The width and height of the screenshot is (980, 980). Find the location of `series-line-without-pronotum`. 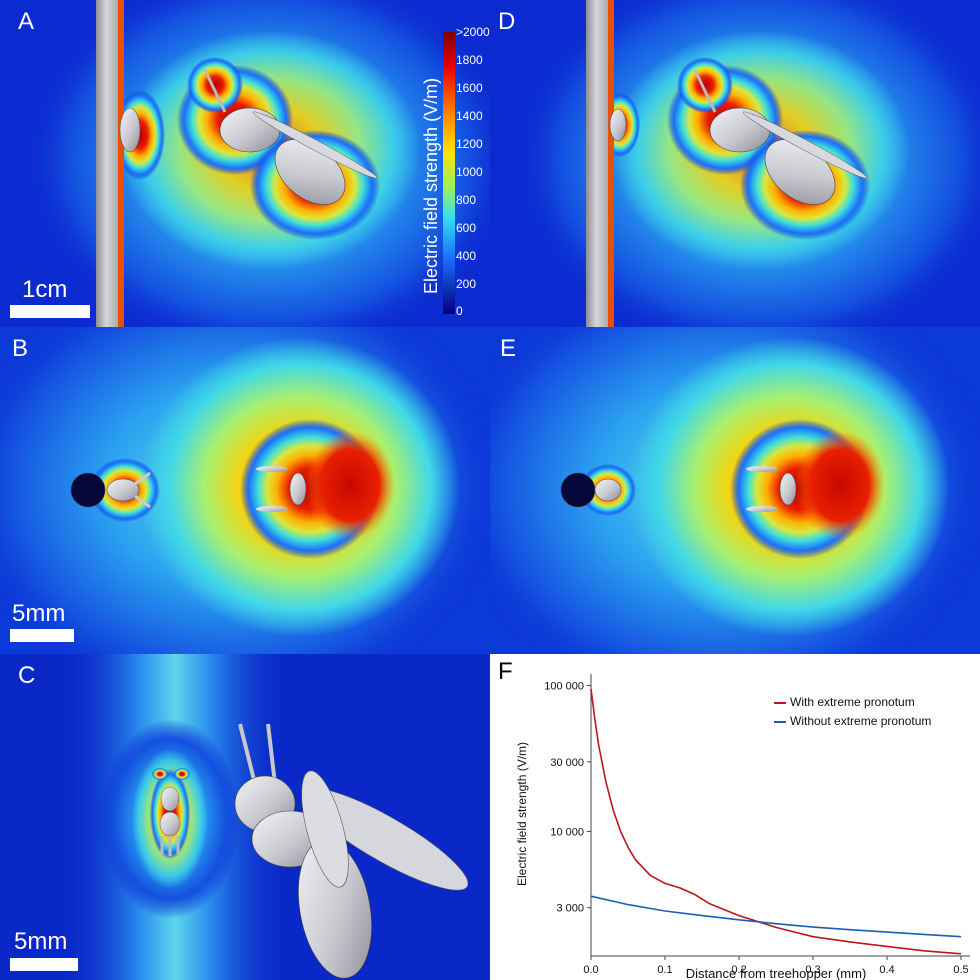

series-line-without-pronotum is located at coordinates (776, 916).